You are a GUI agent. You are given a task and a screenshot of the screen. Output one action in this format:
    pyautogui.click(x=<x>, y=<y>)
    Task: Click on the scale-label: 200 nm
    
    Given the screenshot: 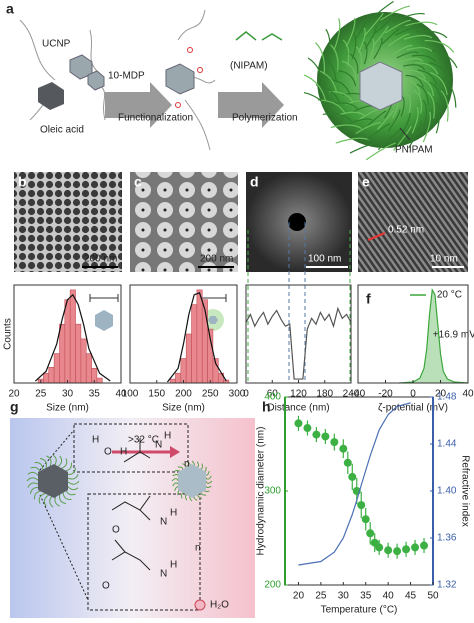 What is the action you would take?
    pyautogui.click(x=216, y=259)
    